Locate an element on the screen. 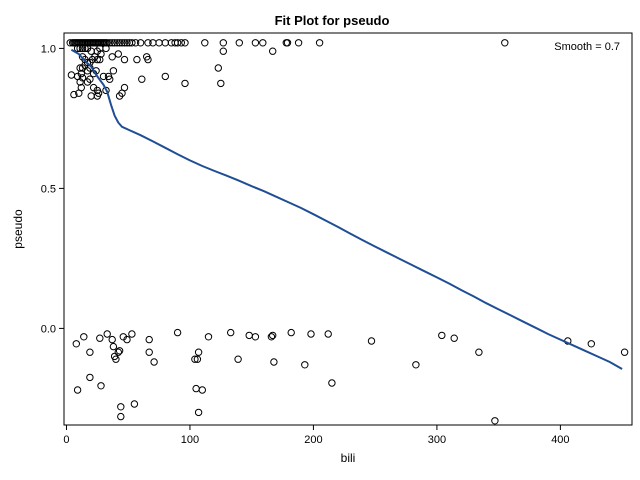  x-tick-label: 400 is located at coordinates (560, 440).